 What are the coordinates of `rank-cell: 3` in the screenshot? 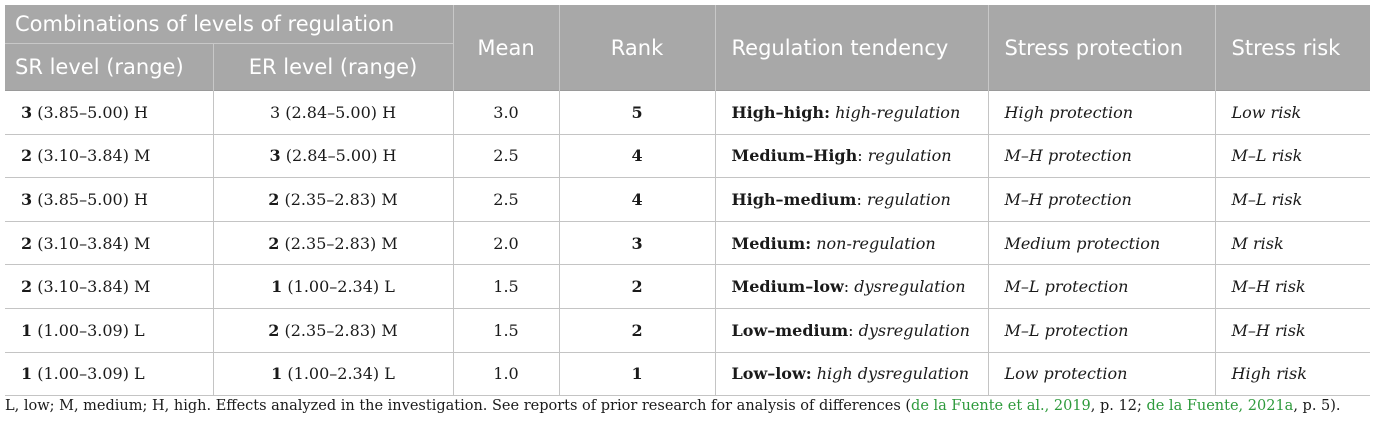 It's located at (637, 243).